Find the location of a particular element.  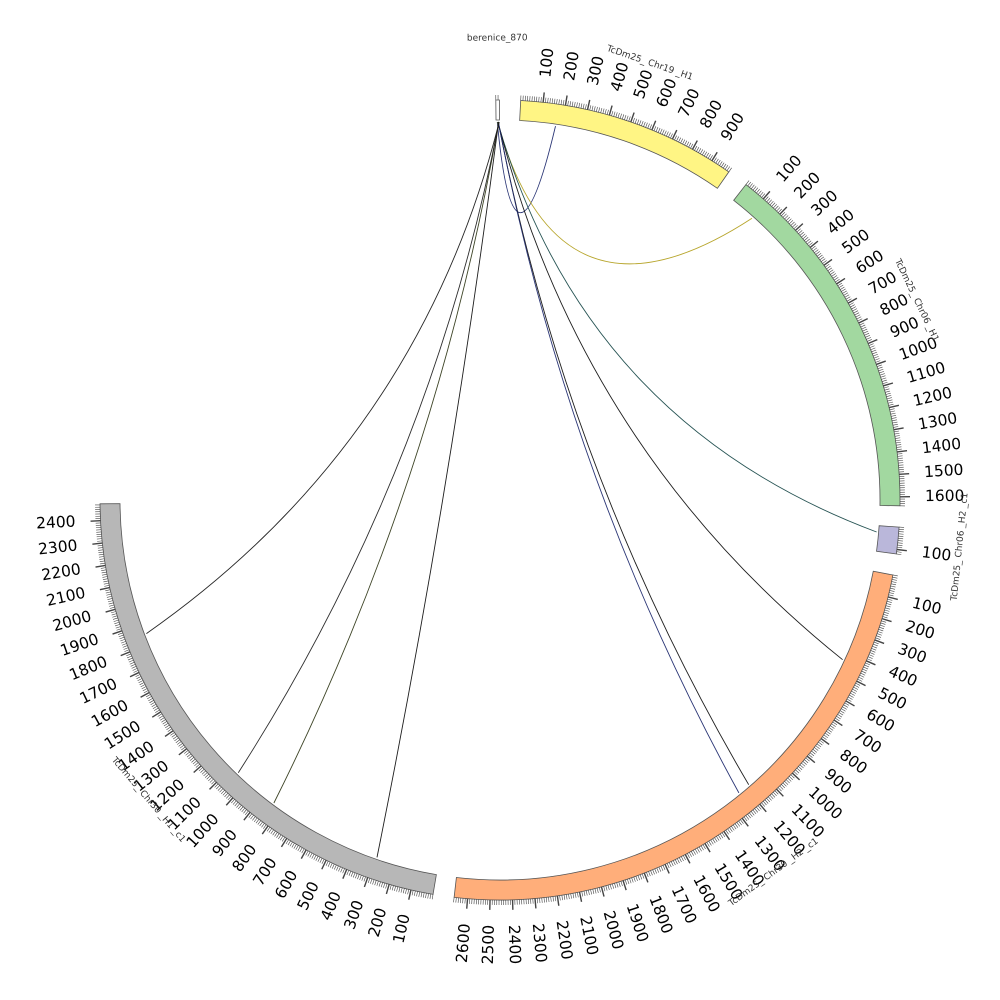

tick-label: 200 is located at coordinates (920, 630).